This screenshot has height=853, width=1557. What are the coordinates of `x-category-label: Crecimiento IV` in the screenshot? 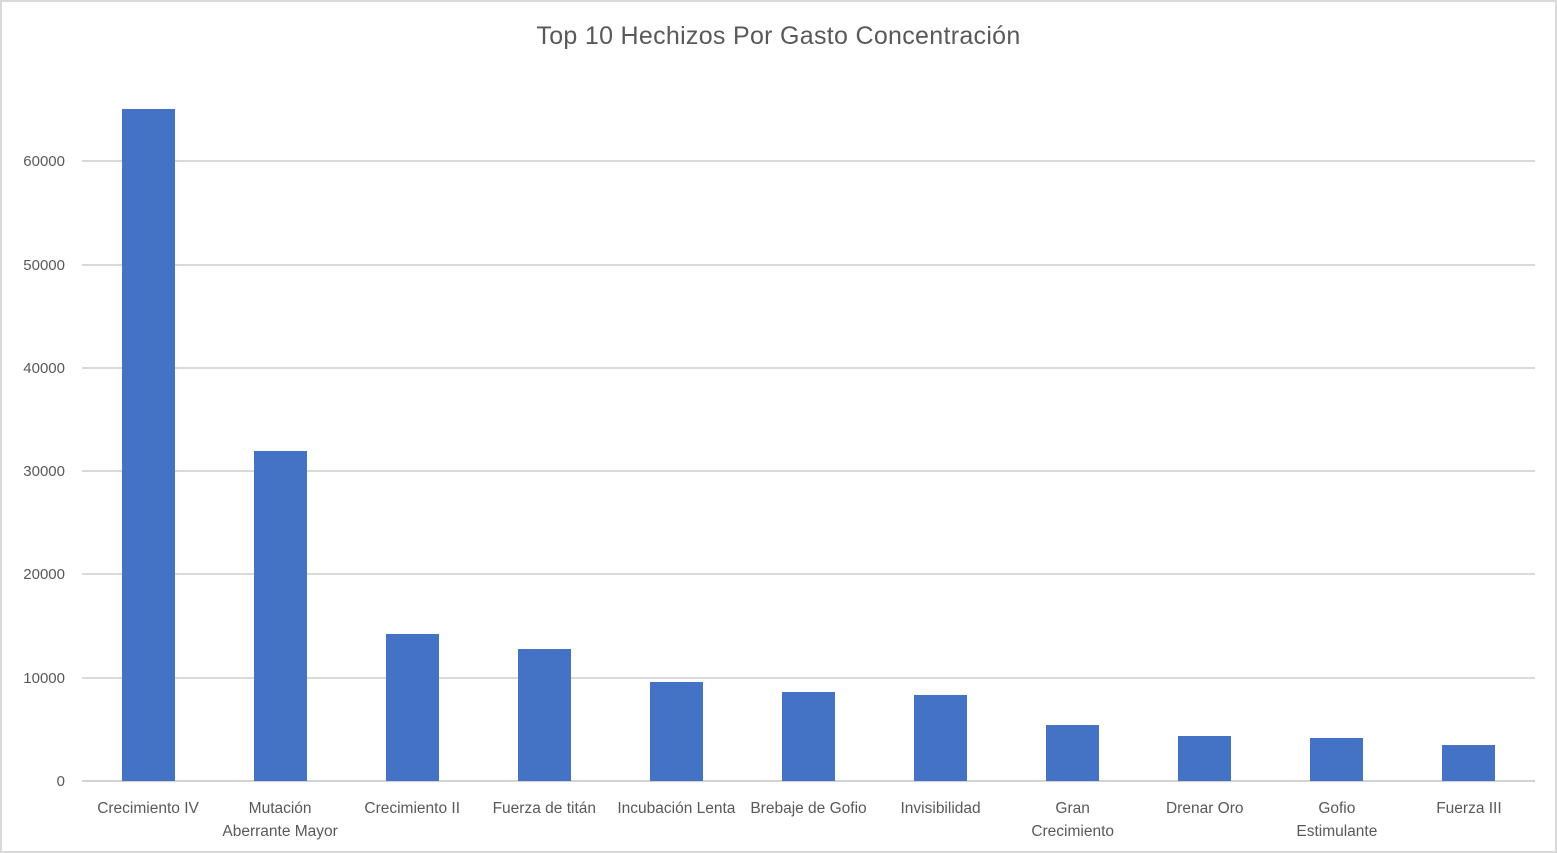 It's located at (148, 808).